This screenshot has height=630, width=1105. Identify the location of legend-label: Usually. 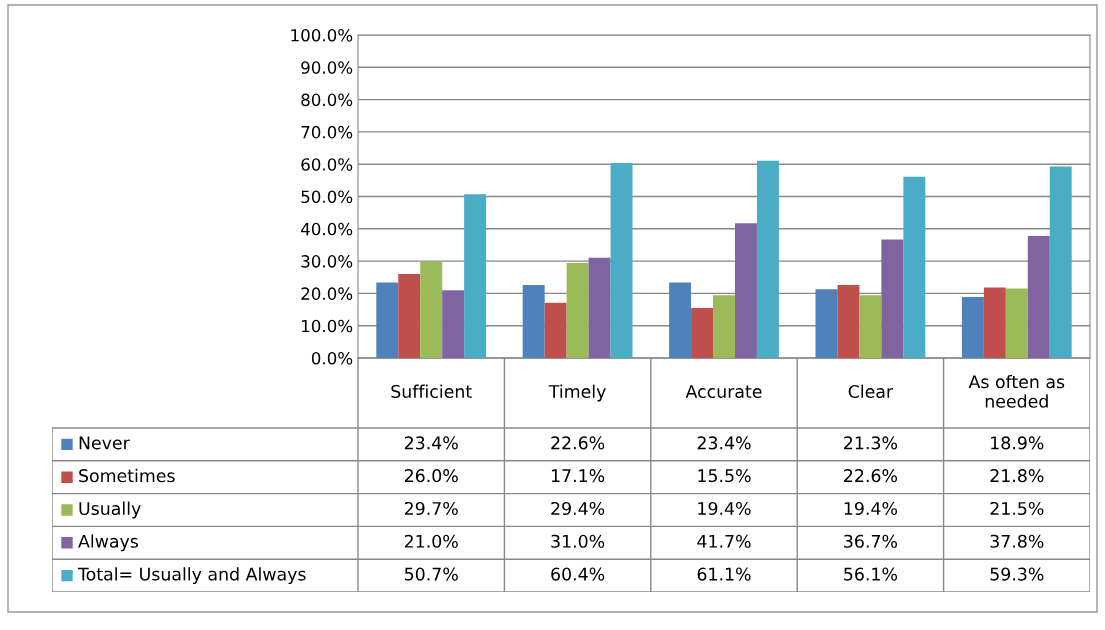
(110, 510).